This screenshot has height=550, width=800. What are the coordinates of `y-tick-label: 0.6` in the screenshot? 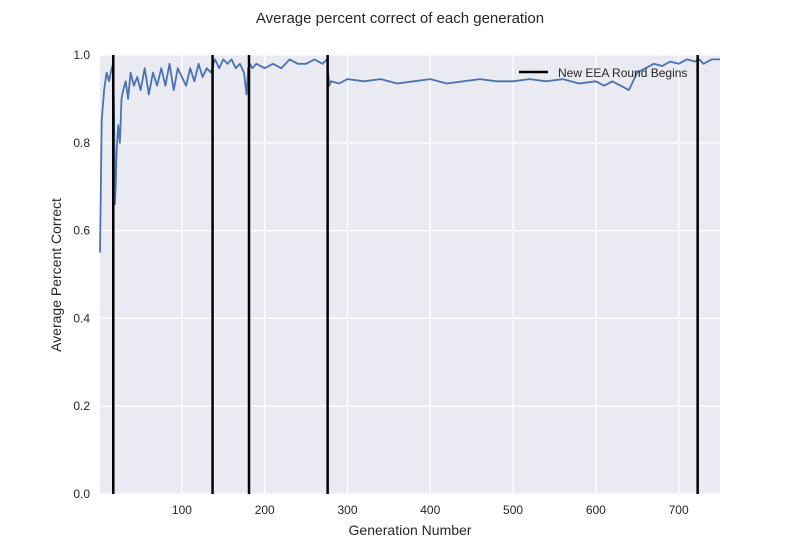 It's located at (81, 231).